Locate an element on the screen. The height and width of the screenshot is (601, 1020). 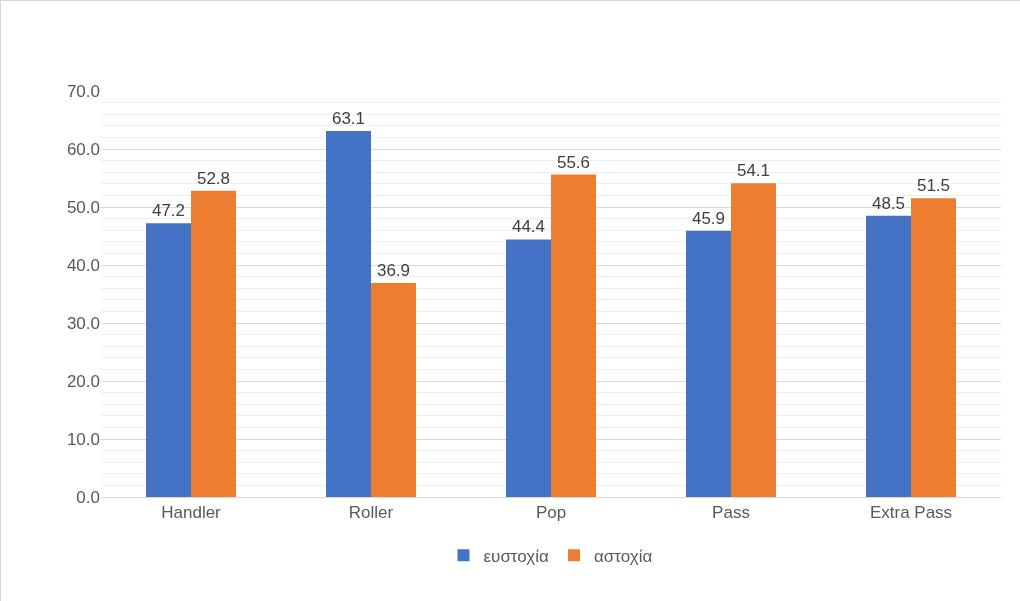
y-tick-label: 70.0 is located at coordinates (83, 91).